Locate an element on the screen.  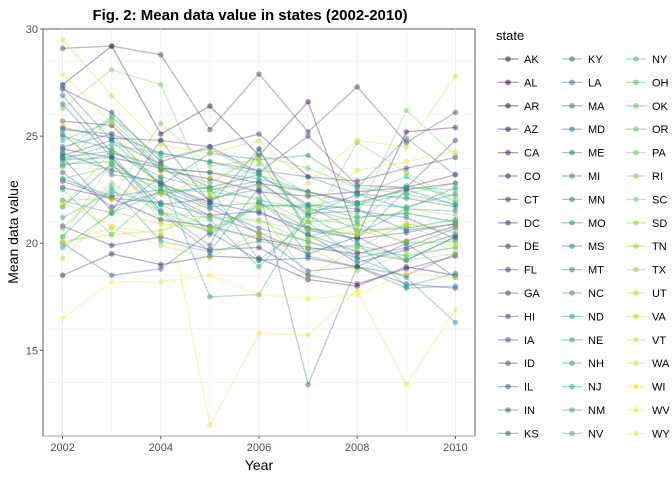
data-point-AR-2004 is located at coordinates (161, 219).